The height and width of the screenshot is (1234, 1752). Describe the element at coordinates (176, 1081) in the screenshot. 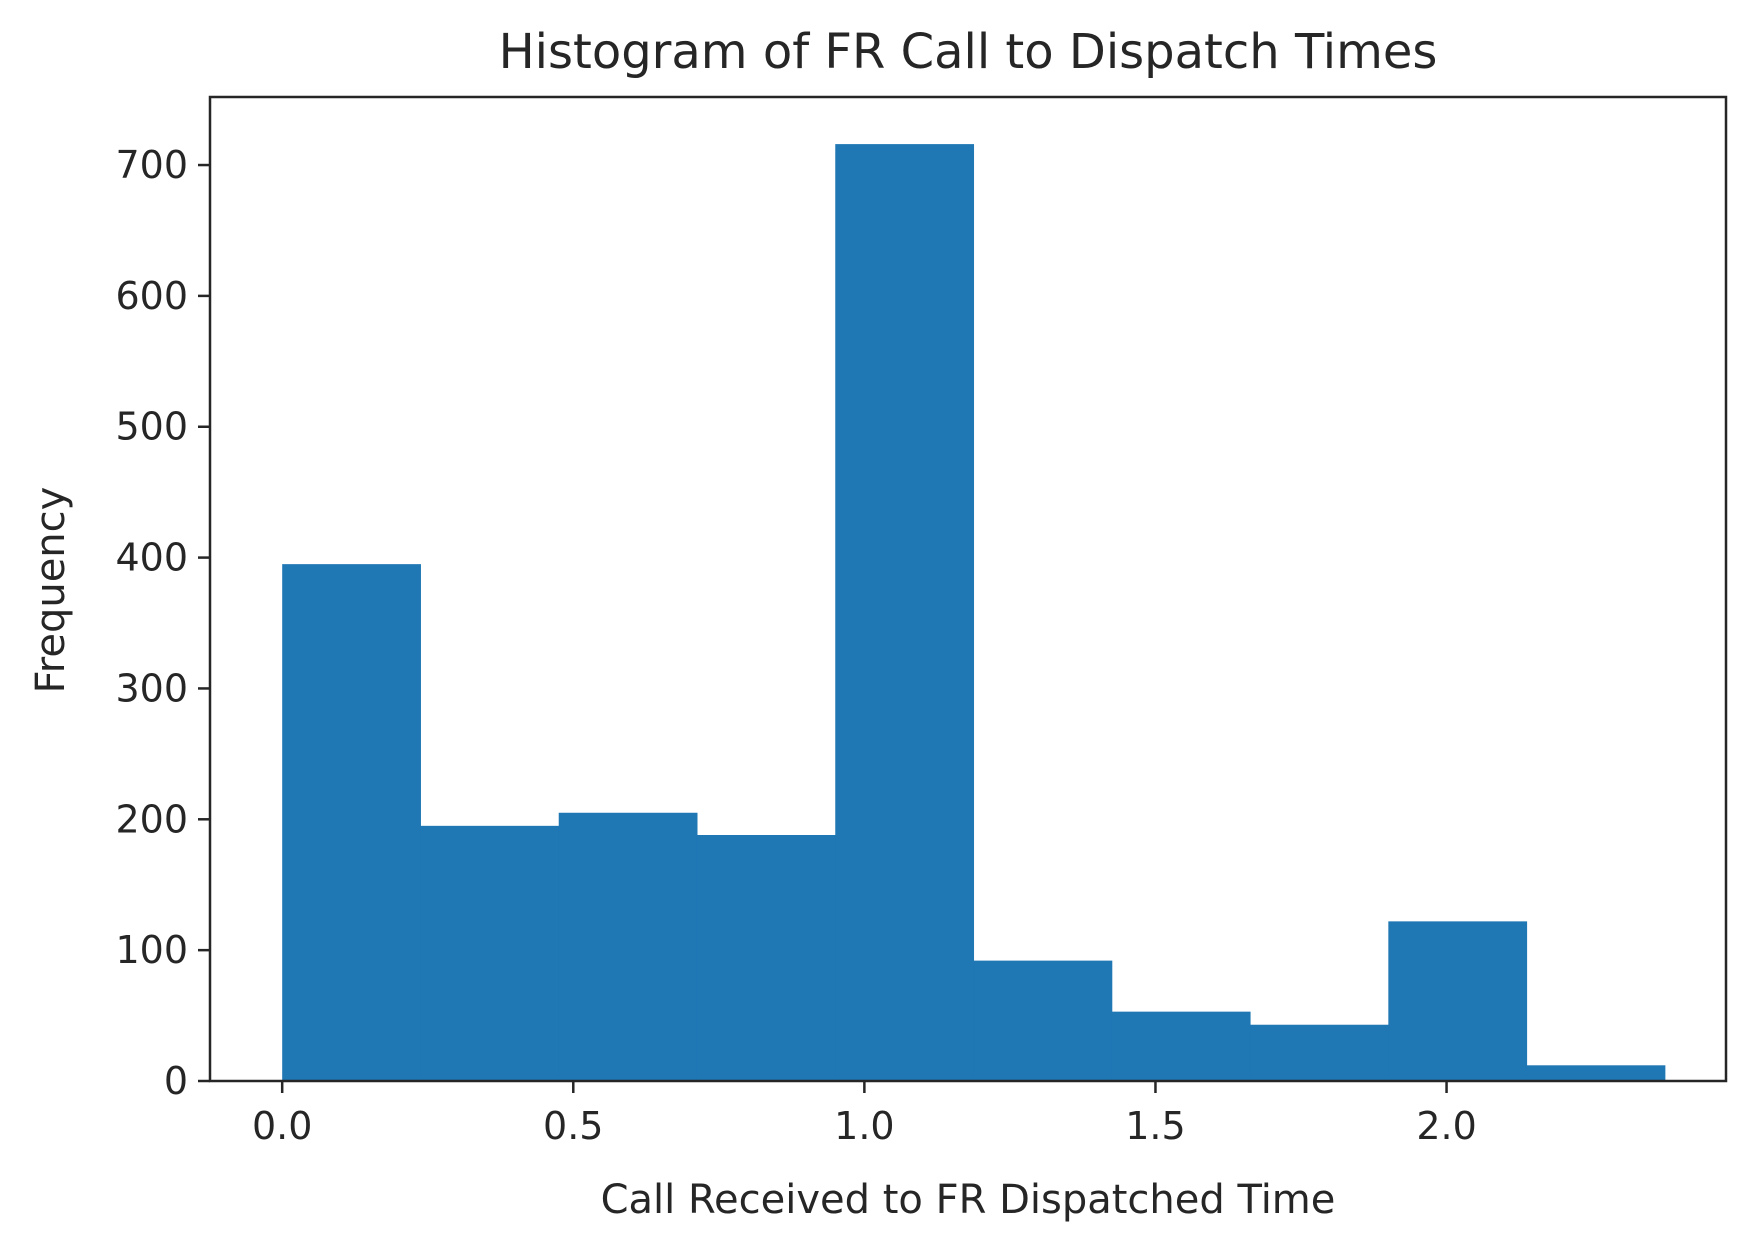

I see `y-tick-label: 0` at that location.